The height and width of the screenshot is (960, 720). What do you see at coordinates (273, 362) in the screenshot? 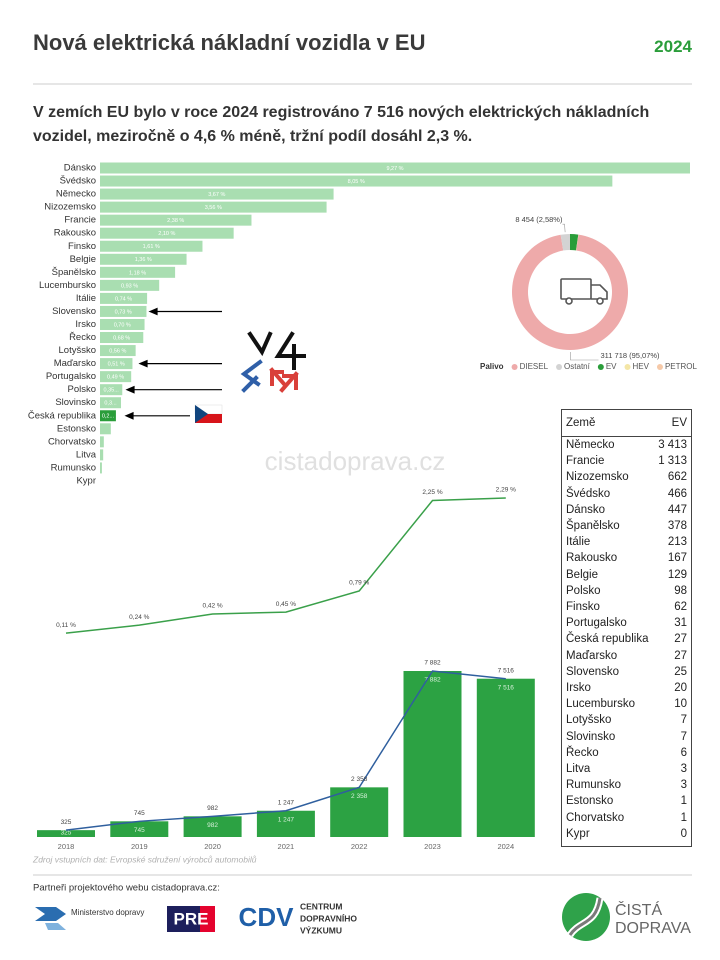
I see `v4-logo` at bounding box center [273, 362].